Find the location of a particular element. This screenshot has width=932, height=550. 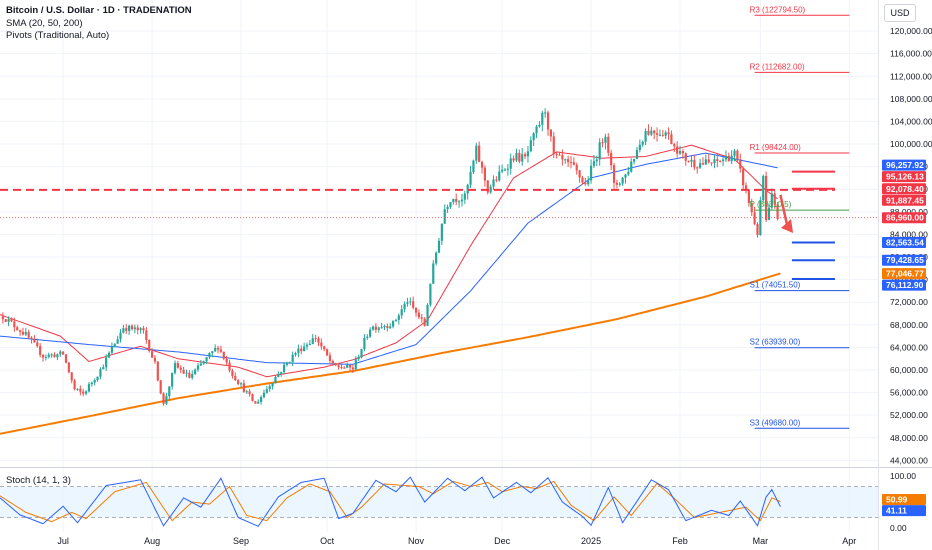

stoch-k-line is located at coordinates (390, 501).